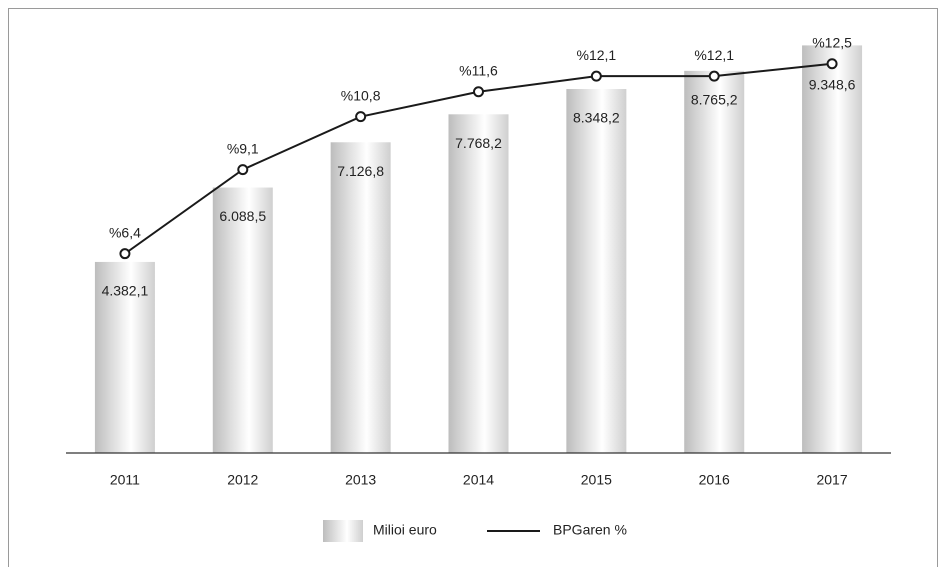 This screenshot has width=939, height=567. What do you see at coordinates (405, 530) in the screenshot?
I see `legend-label: Milioi euro` at bounding box center [405, 530].